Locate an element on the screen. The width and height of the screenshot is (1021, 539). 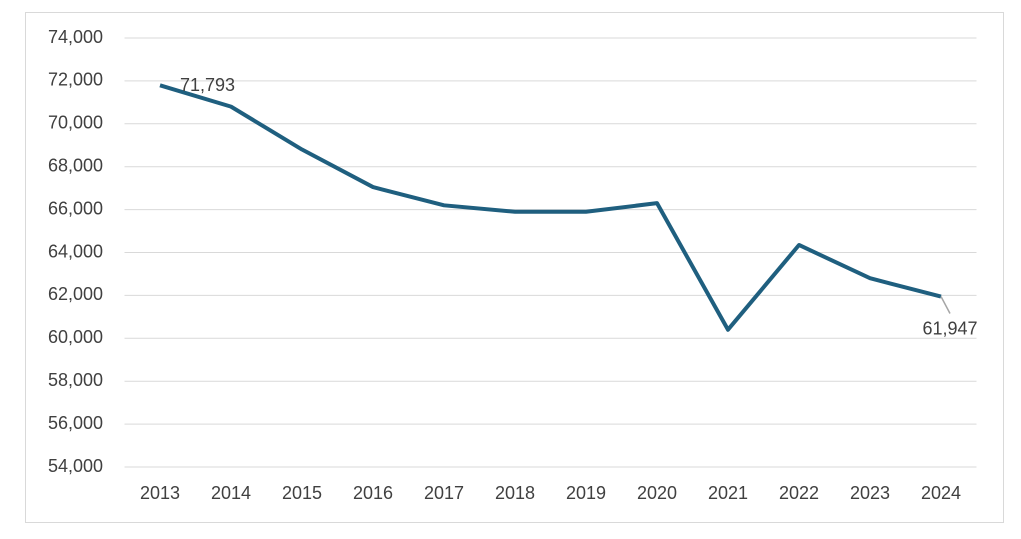
y-tick-label: 54,000 is located at coordinates (75, 466).